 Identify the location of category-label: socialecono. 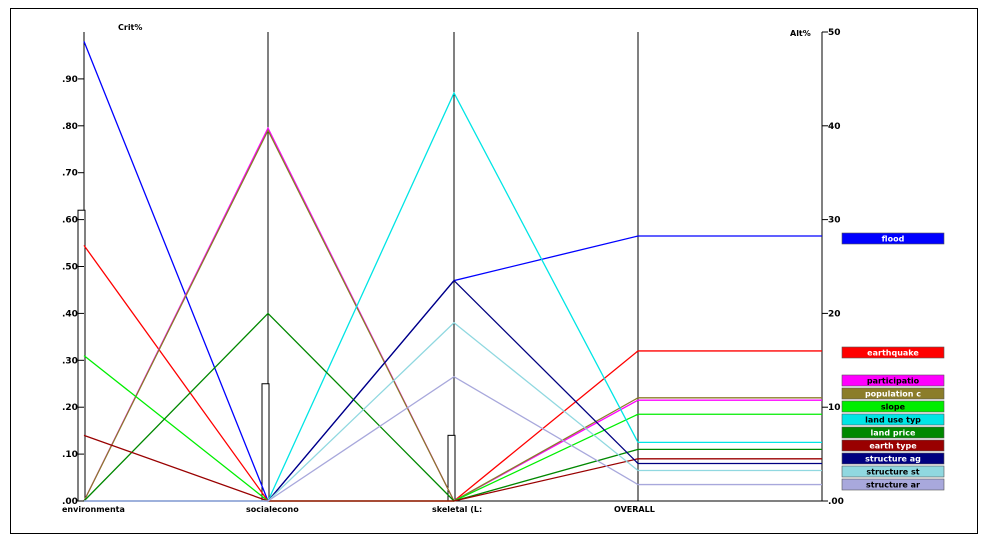
(272, 509).